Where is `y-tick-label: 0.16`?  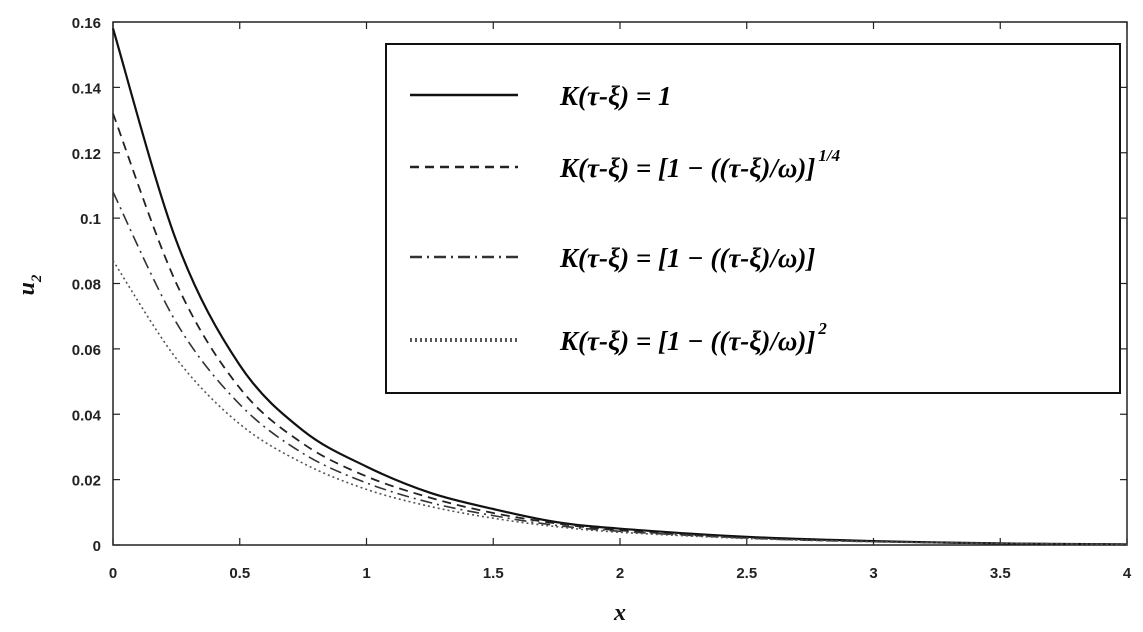 y-tick-label: 0.16 is located at coordinates (86, 23).